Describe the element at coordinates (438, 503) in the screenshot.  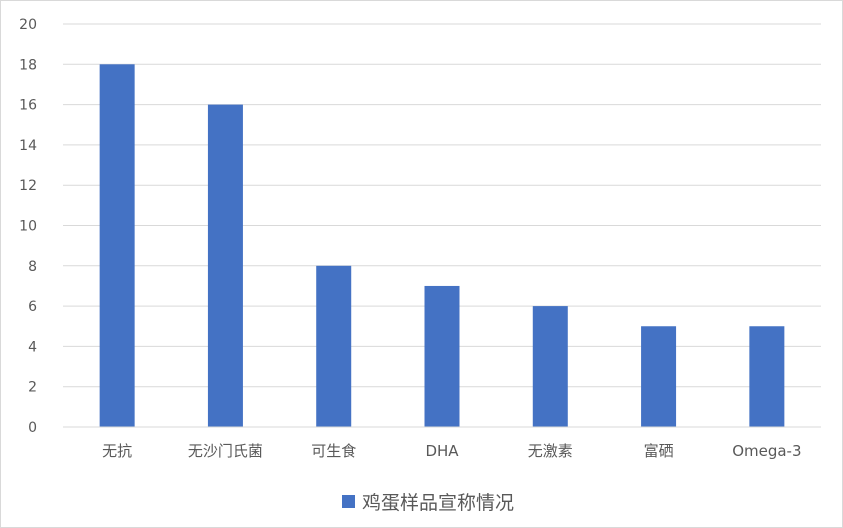
I see `legend-label: 鸡蛋样品宣称情况` at that location.